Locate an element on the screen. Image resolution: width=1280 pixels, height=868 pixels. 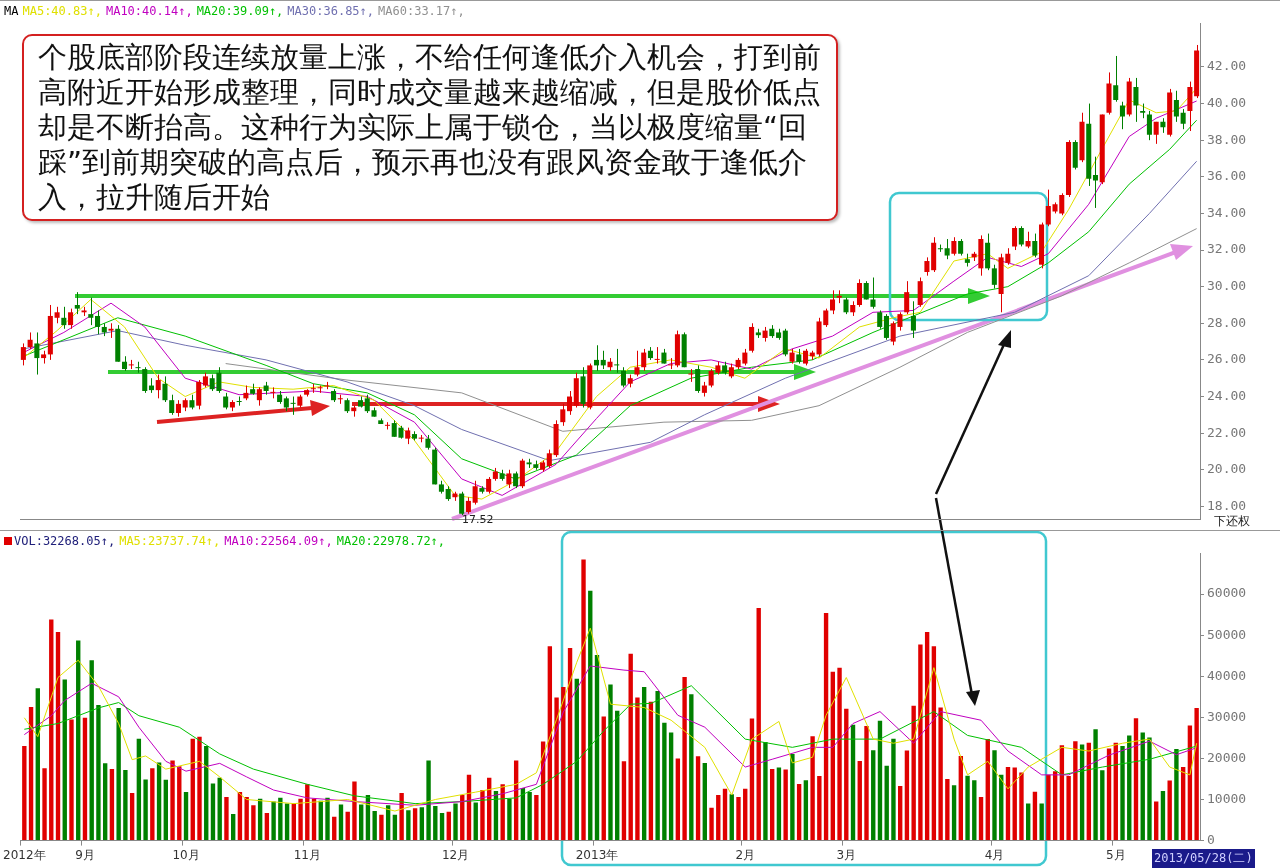
y-tick-label: 10000 is located at coordinates (1227, 798).